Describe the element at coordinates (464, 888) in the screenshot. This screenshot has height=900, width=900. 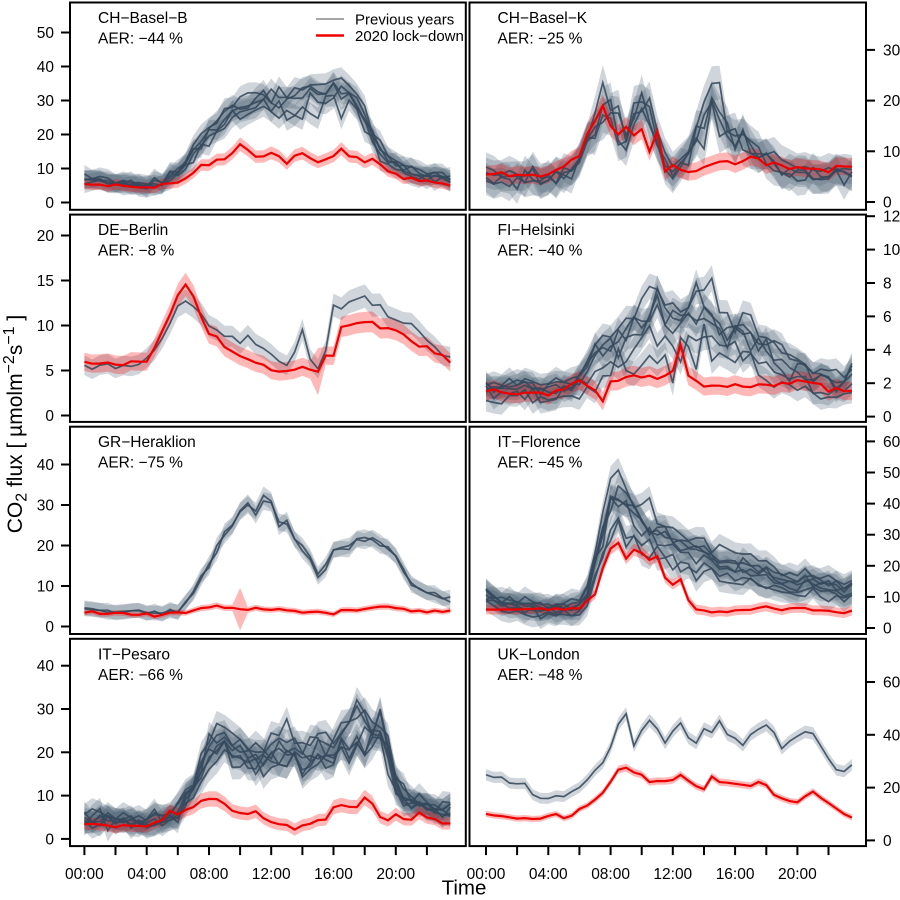
I see `svg-text: Time` at that location.